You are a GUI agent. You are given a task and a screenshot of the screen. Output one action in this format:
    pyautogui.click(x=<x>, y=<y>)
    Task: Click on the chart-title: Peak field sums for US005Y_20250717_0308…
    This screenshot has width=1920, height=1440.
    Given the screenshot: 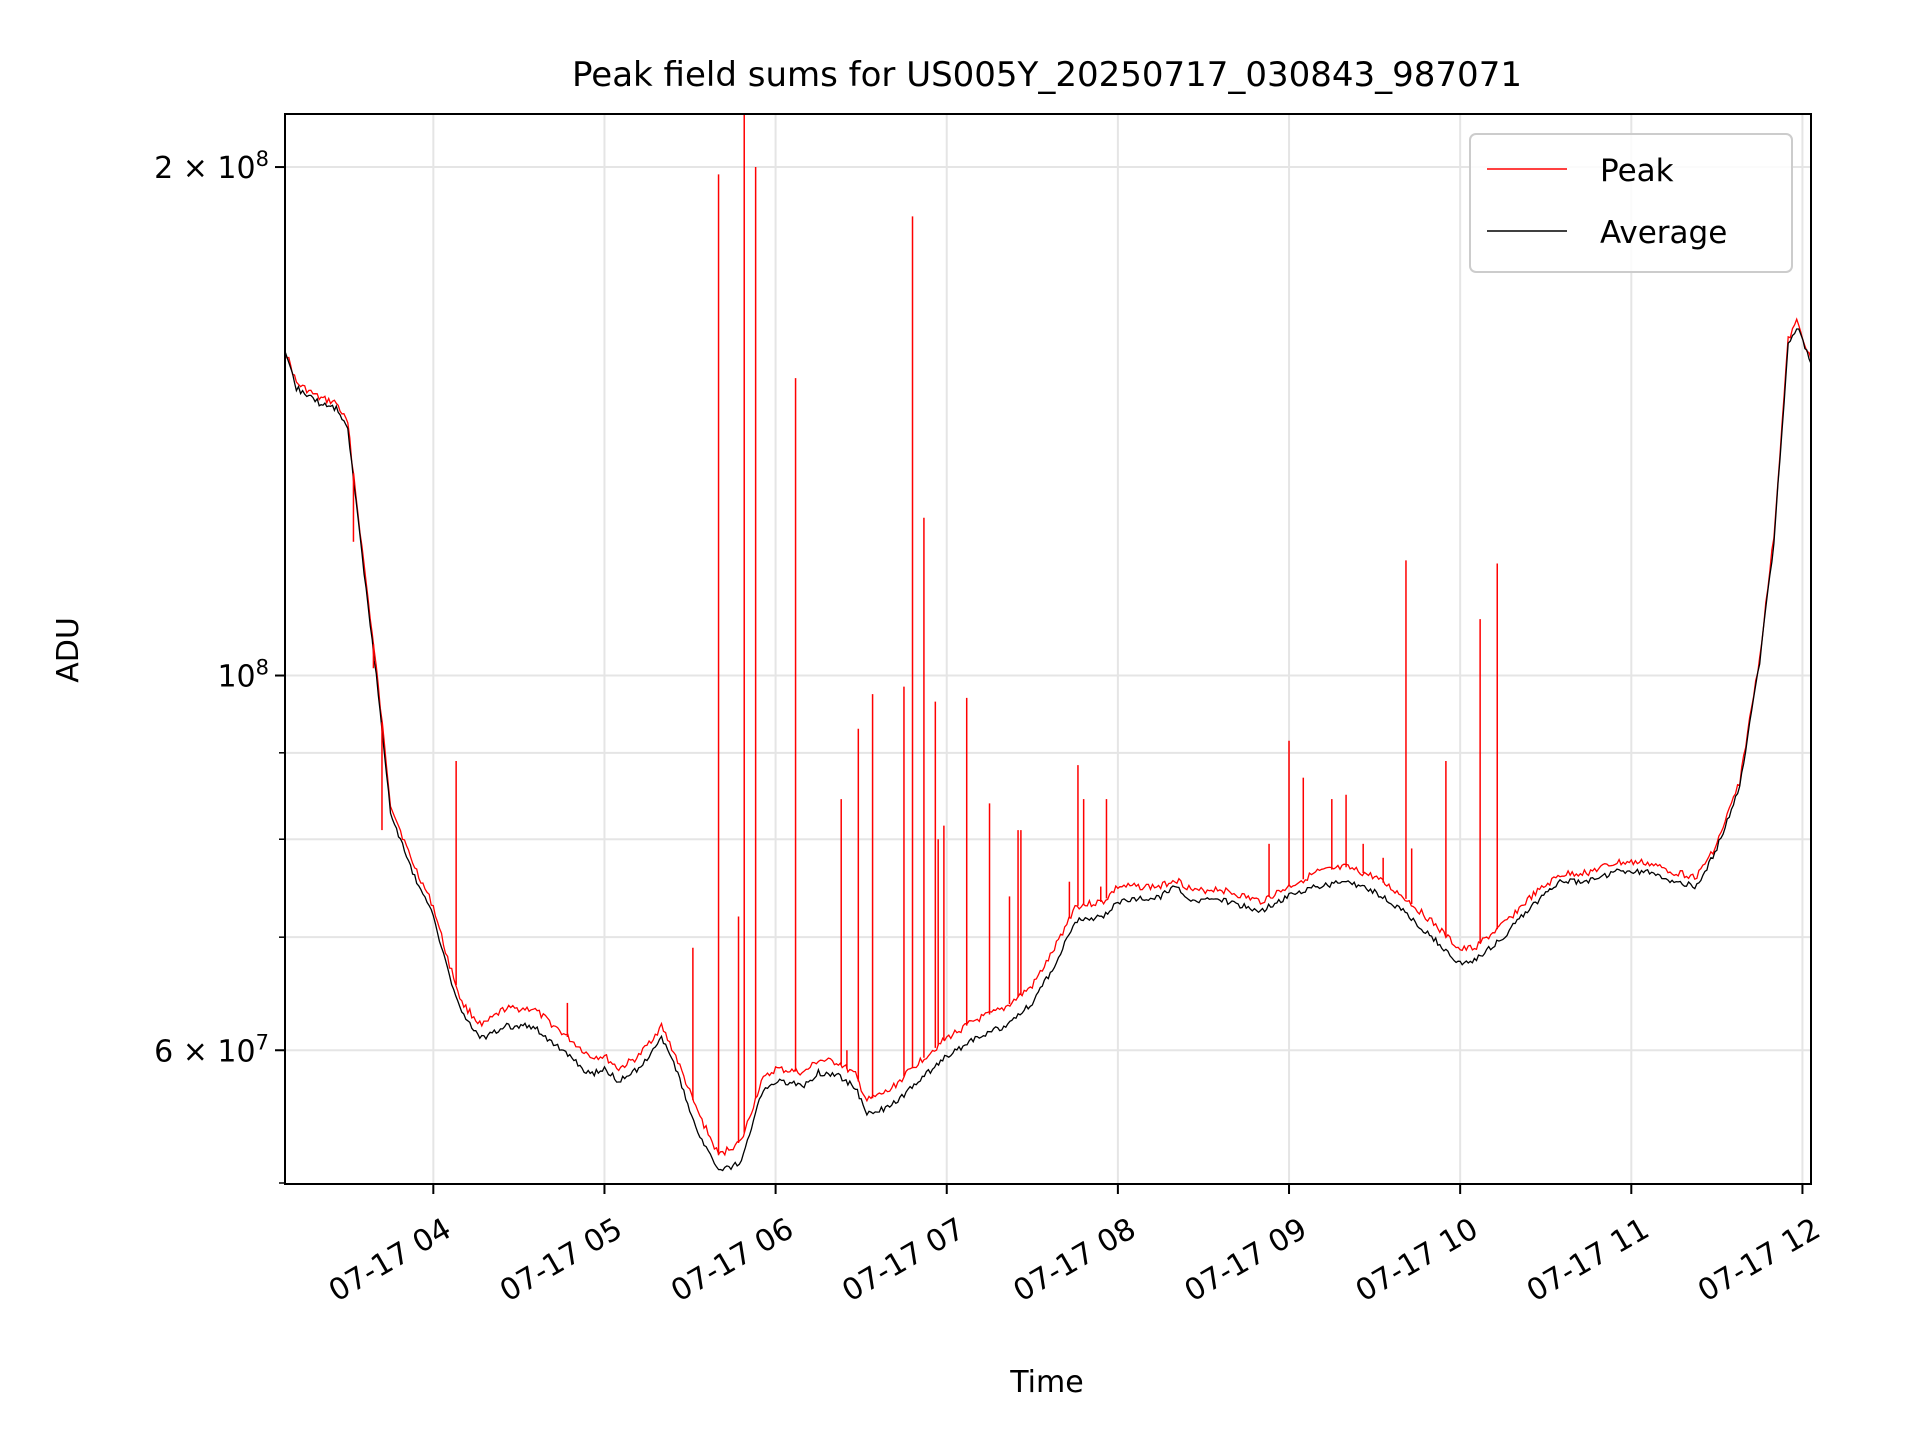 What is the action you would take?
    pyautogui.click(x=1047, y=75)
    